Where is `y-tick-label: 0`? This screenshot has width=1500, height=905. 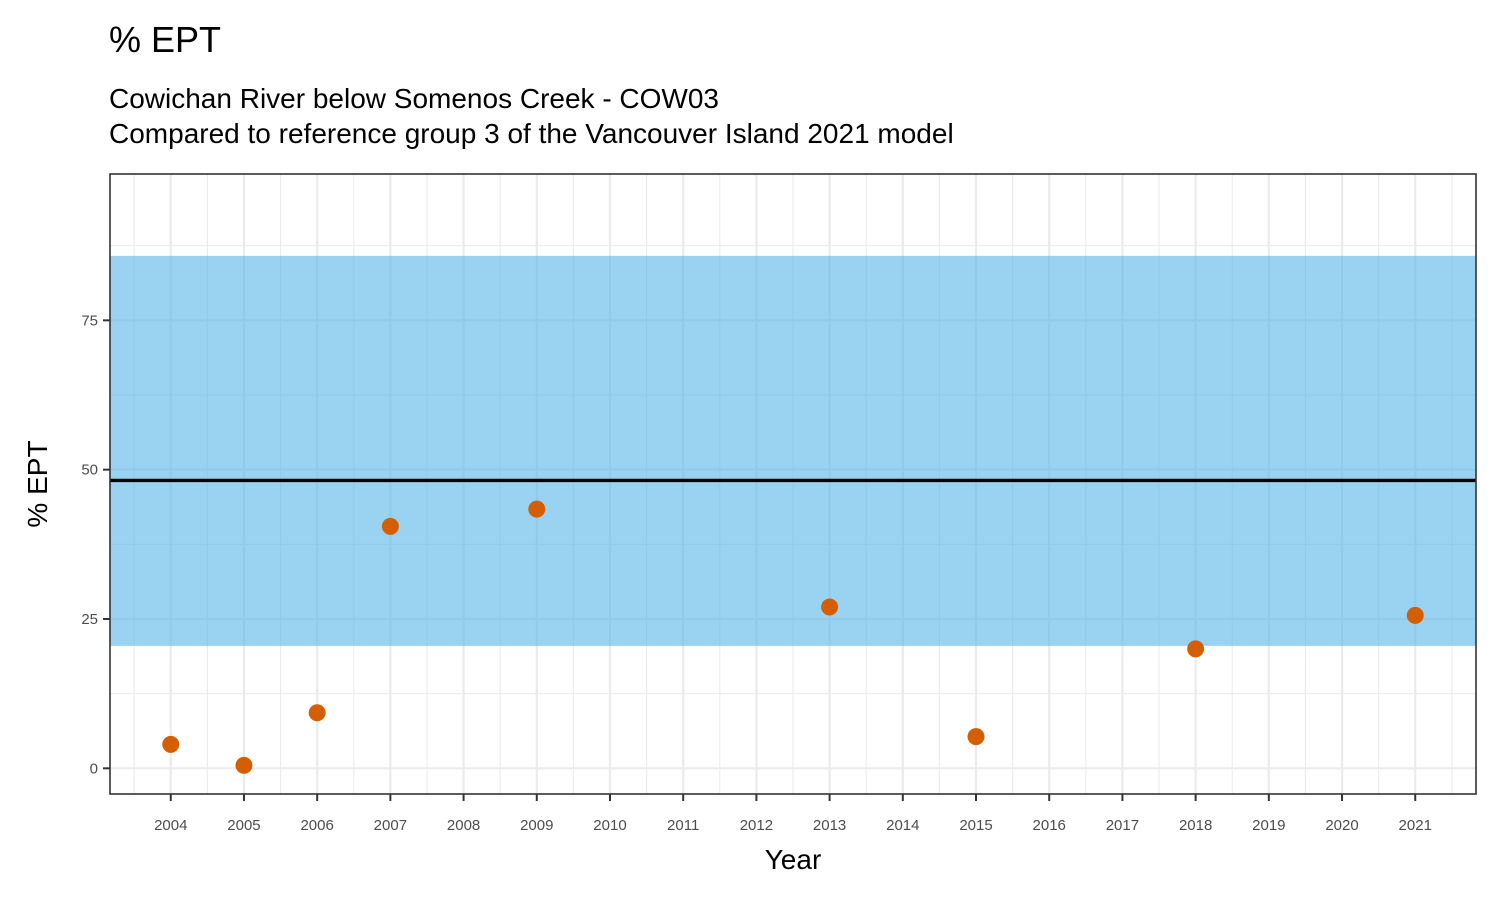
y-tick-label: 0 is located at coordinates (94, 768).